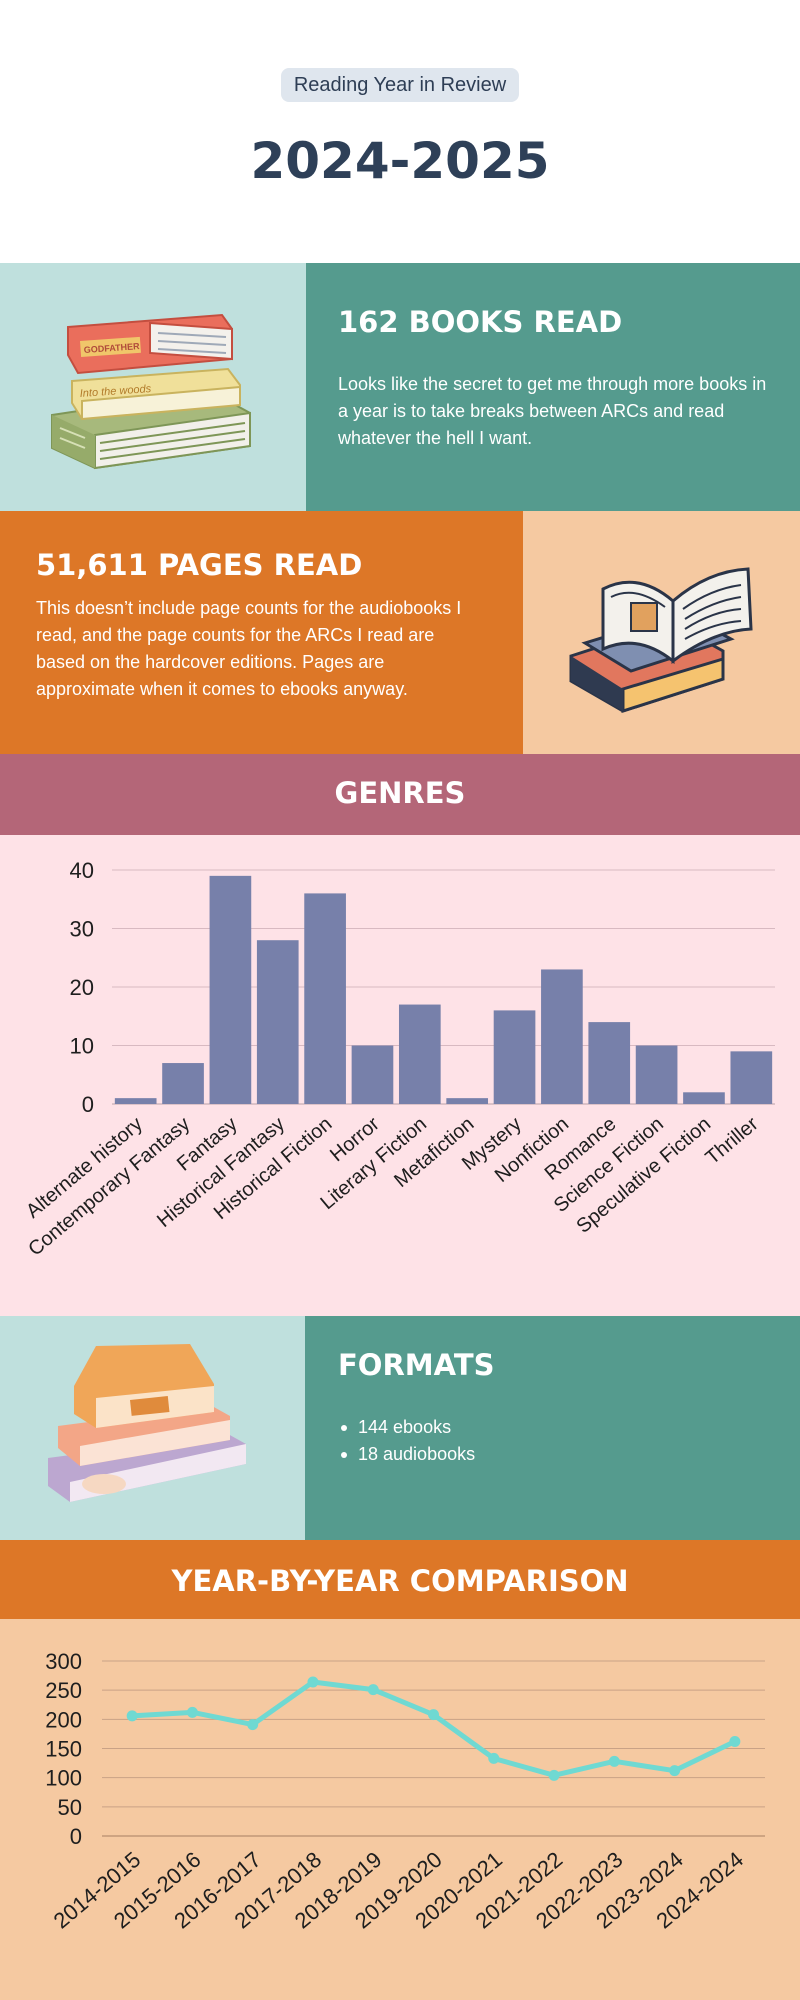  Describe the element at coordinates (400, 161) in the screenshot. I see `page-title: 2024-2025` at that location.